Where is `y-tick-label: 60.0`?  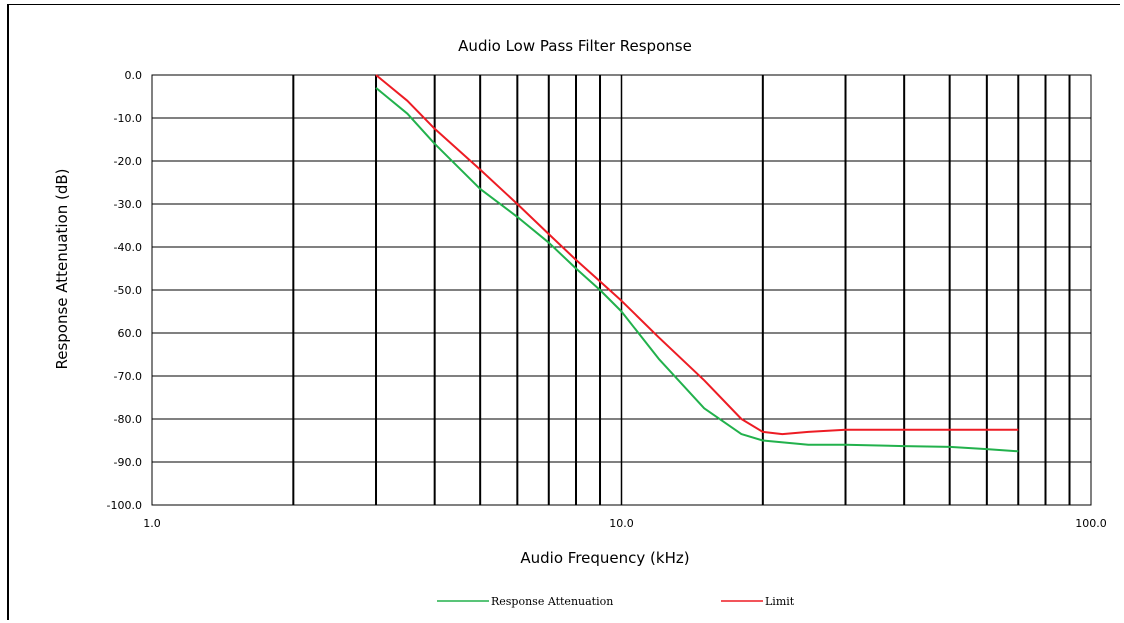
y-tick-label: 60.0 is located at coordinates (130, 333).